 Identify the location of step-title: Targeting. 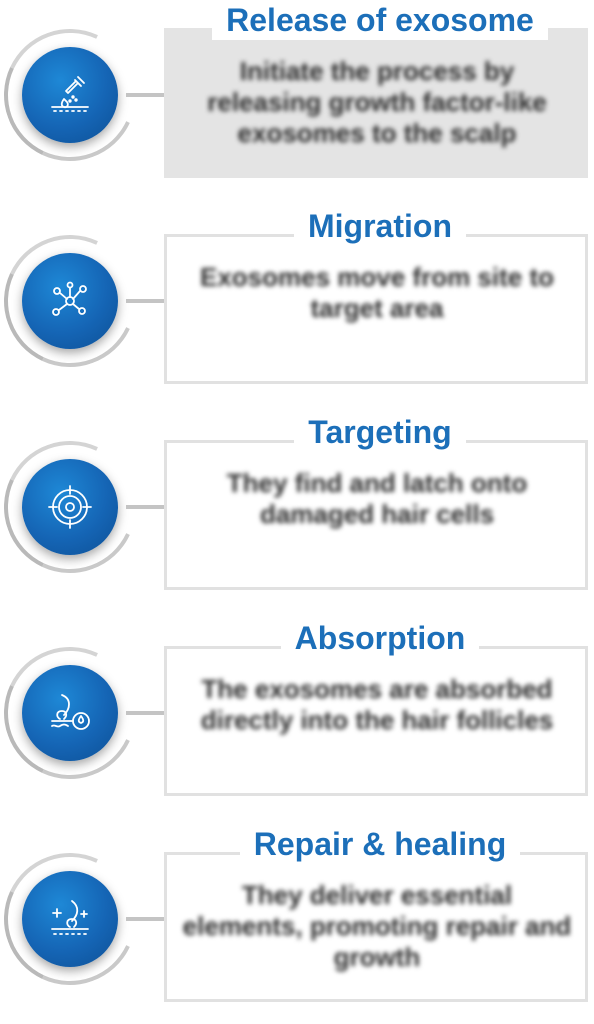
(380, 432).